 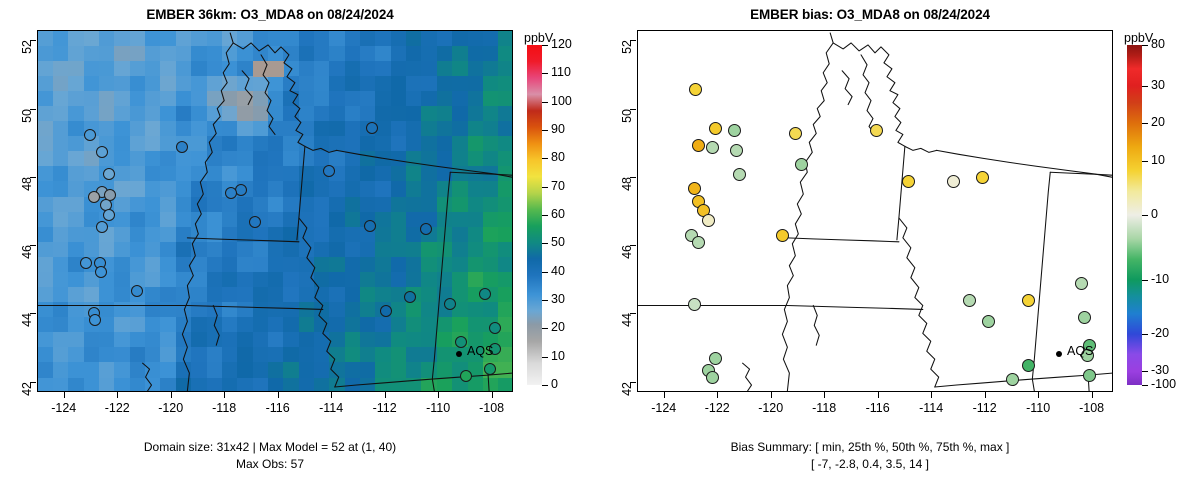 What do you see at coordinates (27, 115) in the screenshot?
I see `y-axis-label: 50` at bounding box center [27, 115].